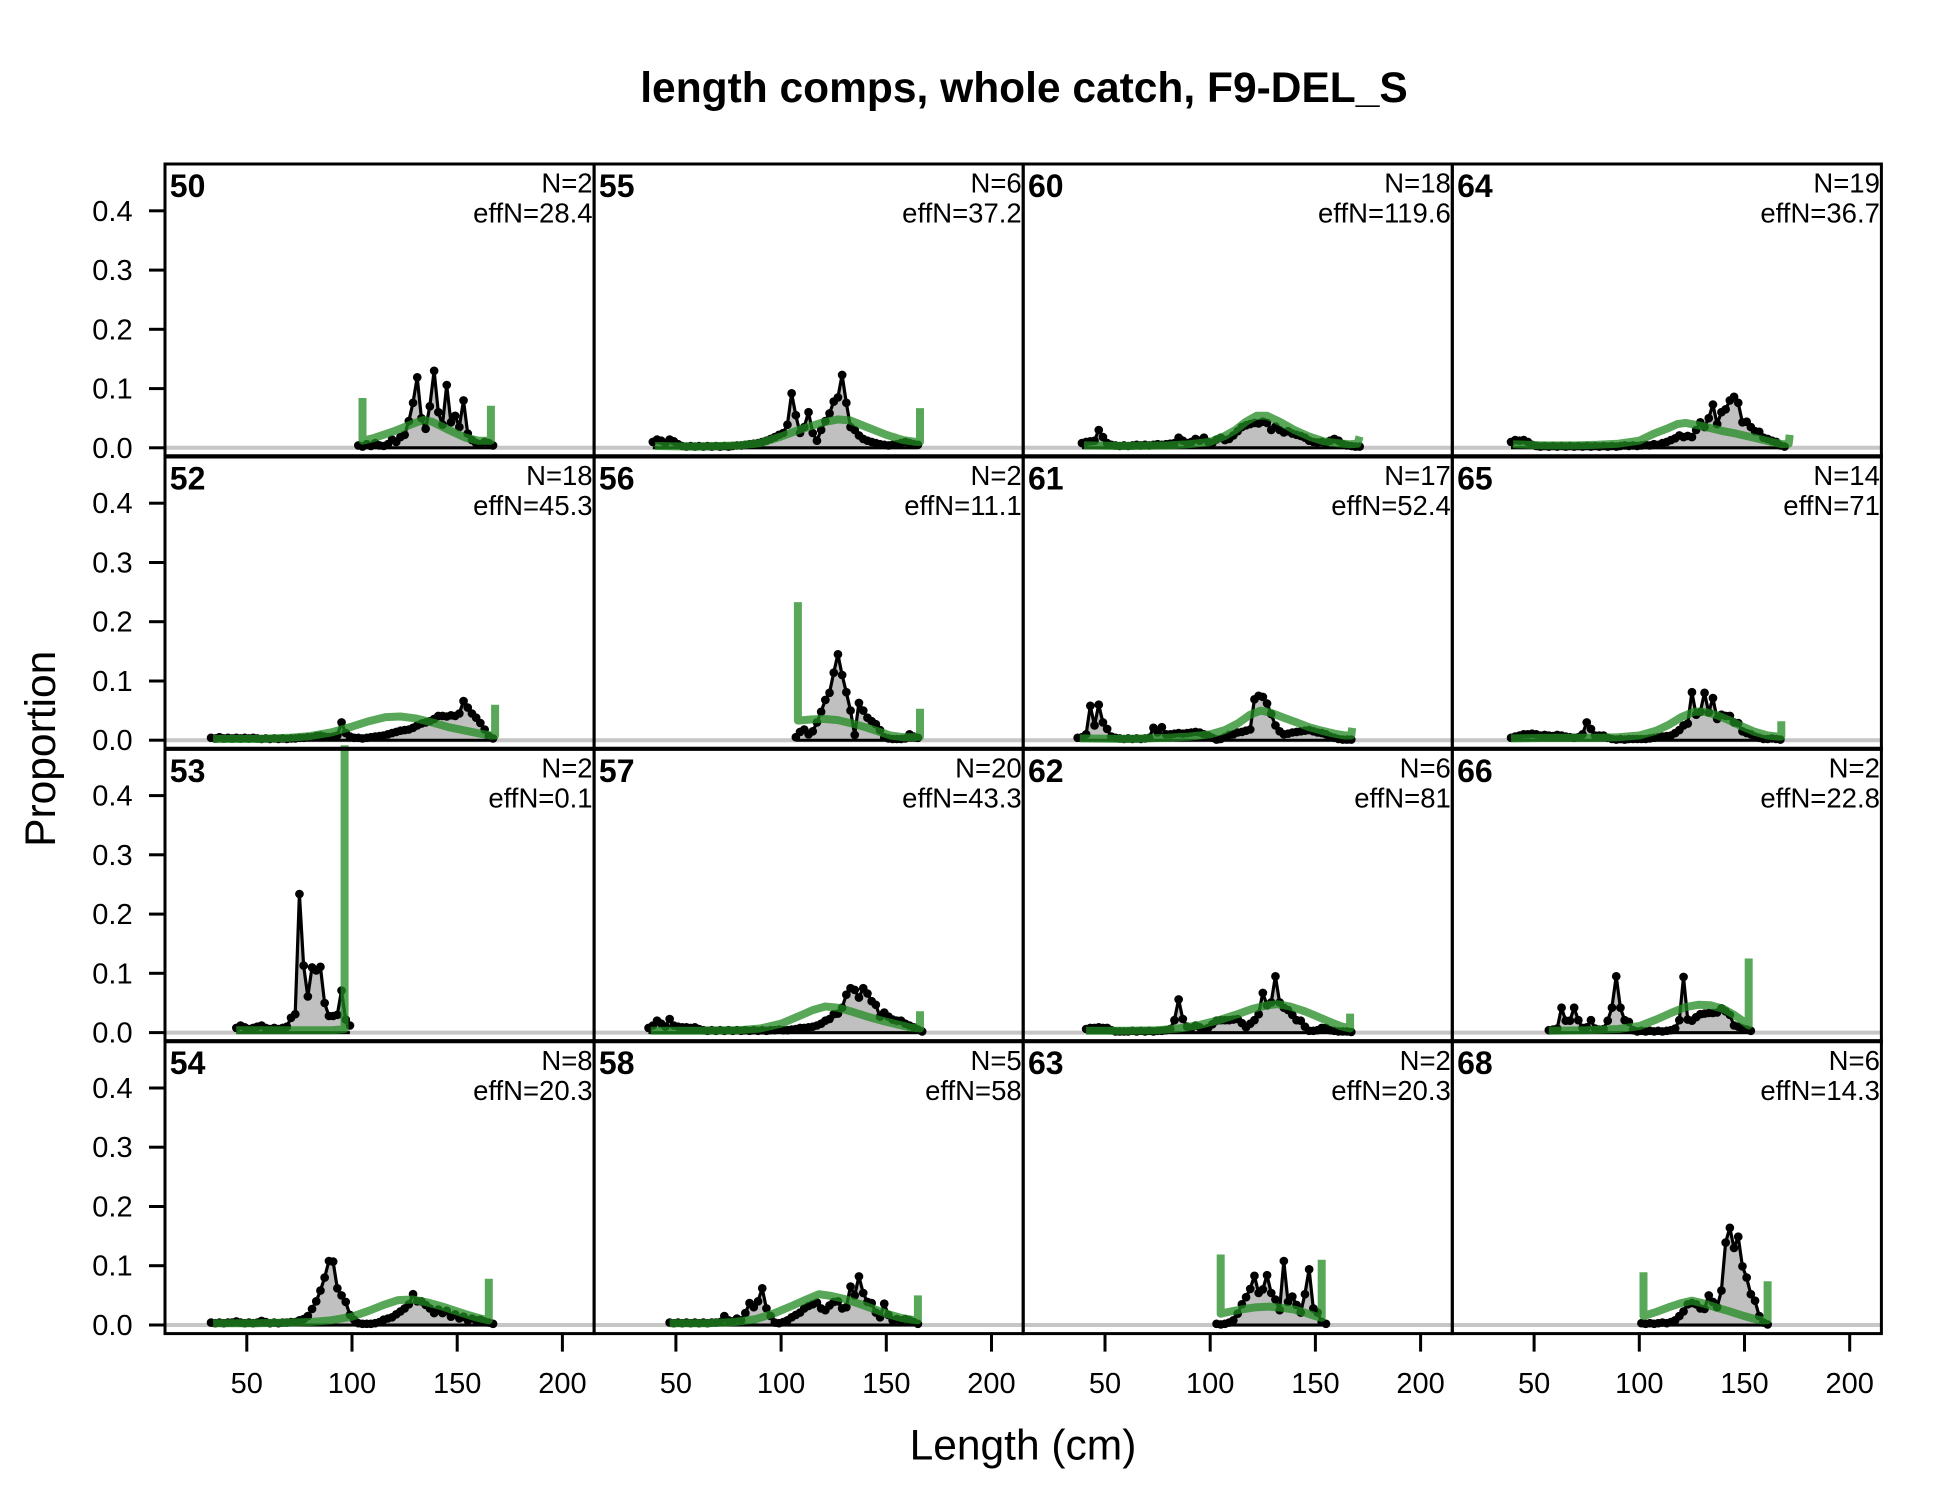 This screenshot has width=1950, height=1505. Describe the element at coordinates (988, 768) in the screenshot. I see `svg-text: N=20` at that location.